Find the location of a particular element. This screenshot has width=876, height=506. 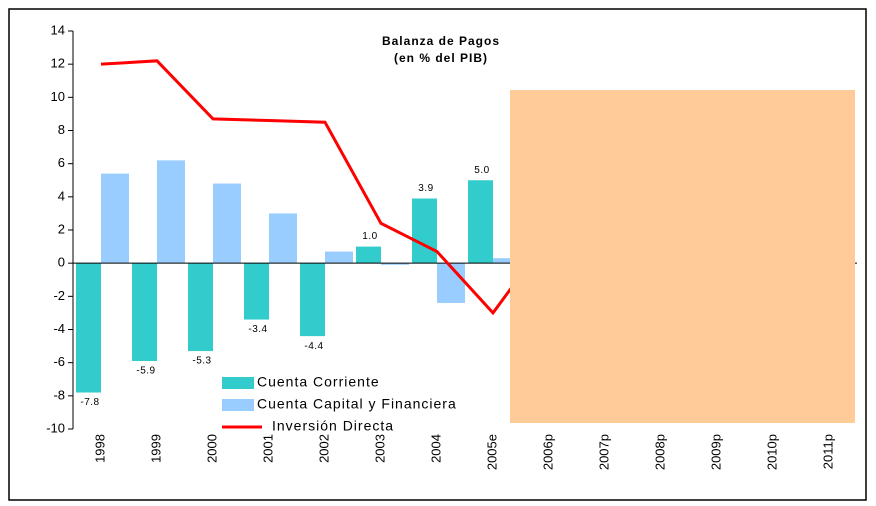

chart-subtitle: (en % del PIB) is located at coordinates (441, 58).